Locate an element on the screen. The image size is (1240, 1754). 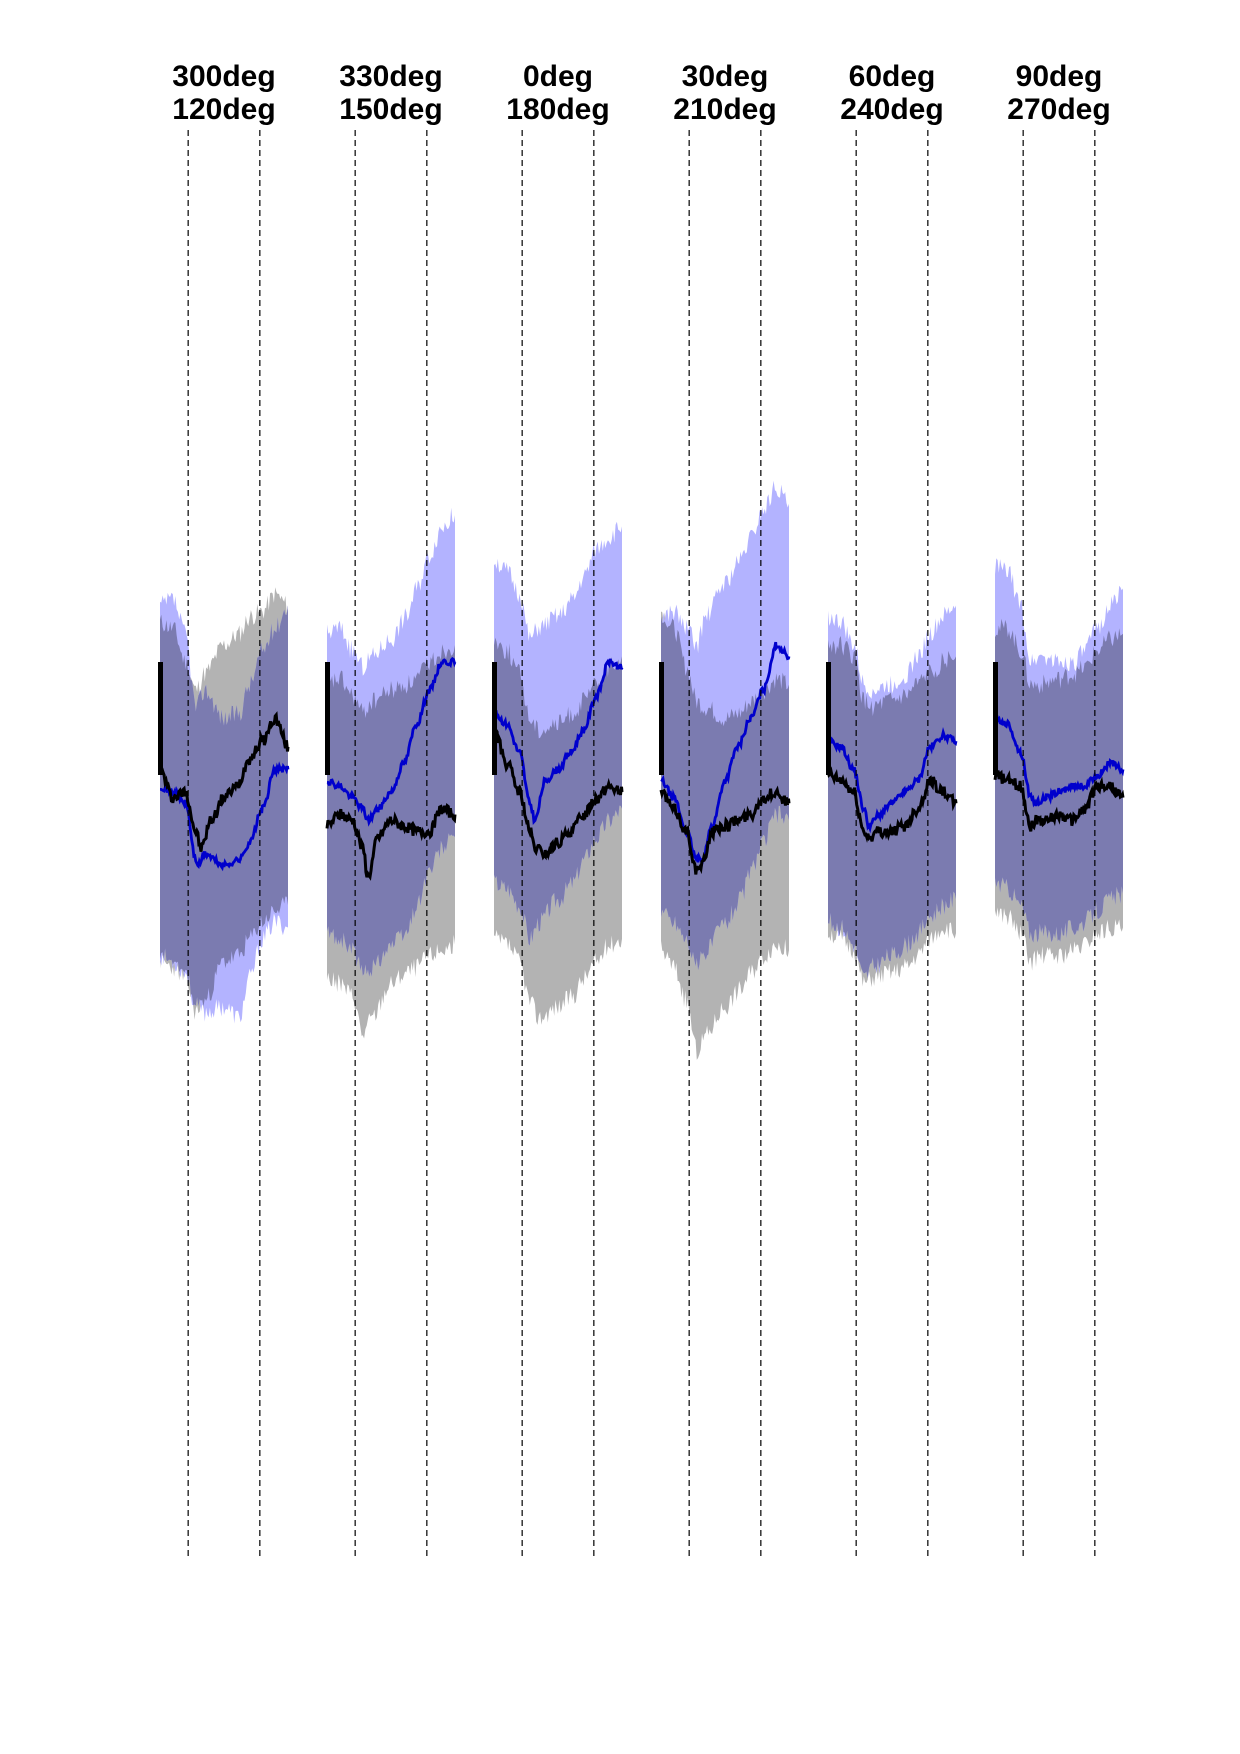
panel-title-top: 0deg is located at coordinates (558, 76).